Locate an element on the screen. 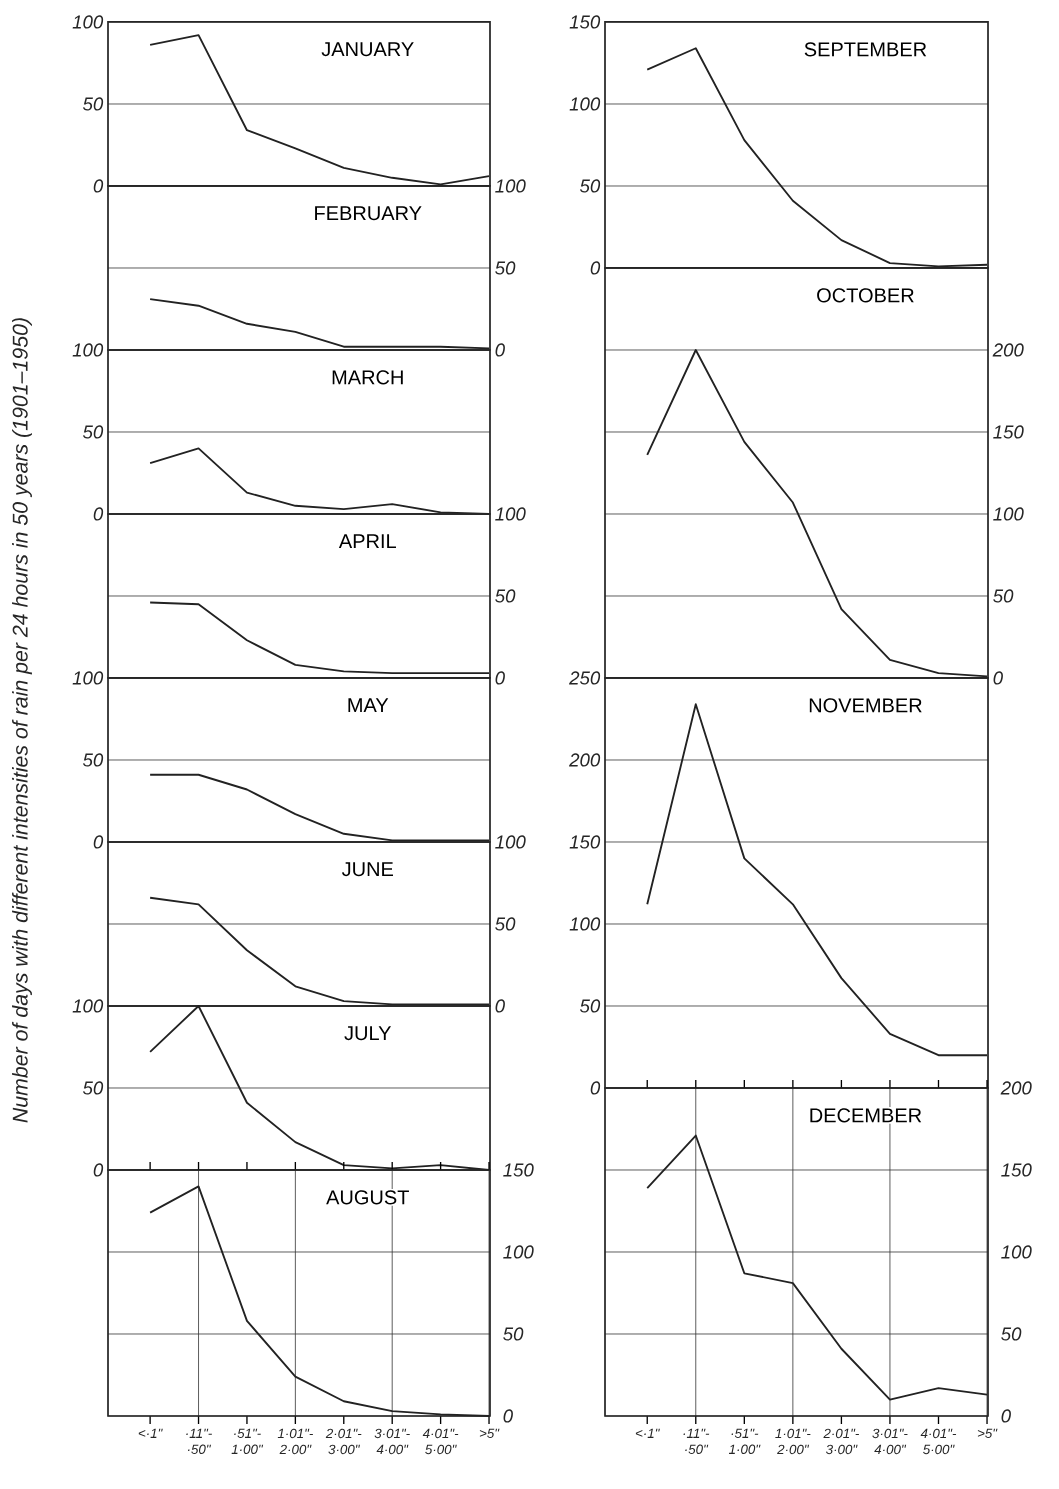 The height and width of the screenshot is (1489, 1059). text: JANUARY is located at coordinates (367, 49).